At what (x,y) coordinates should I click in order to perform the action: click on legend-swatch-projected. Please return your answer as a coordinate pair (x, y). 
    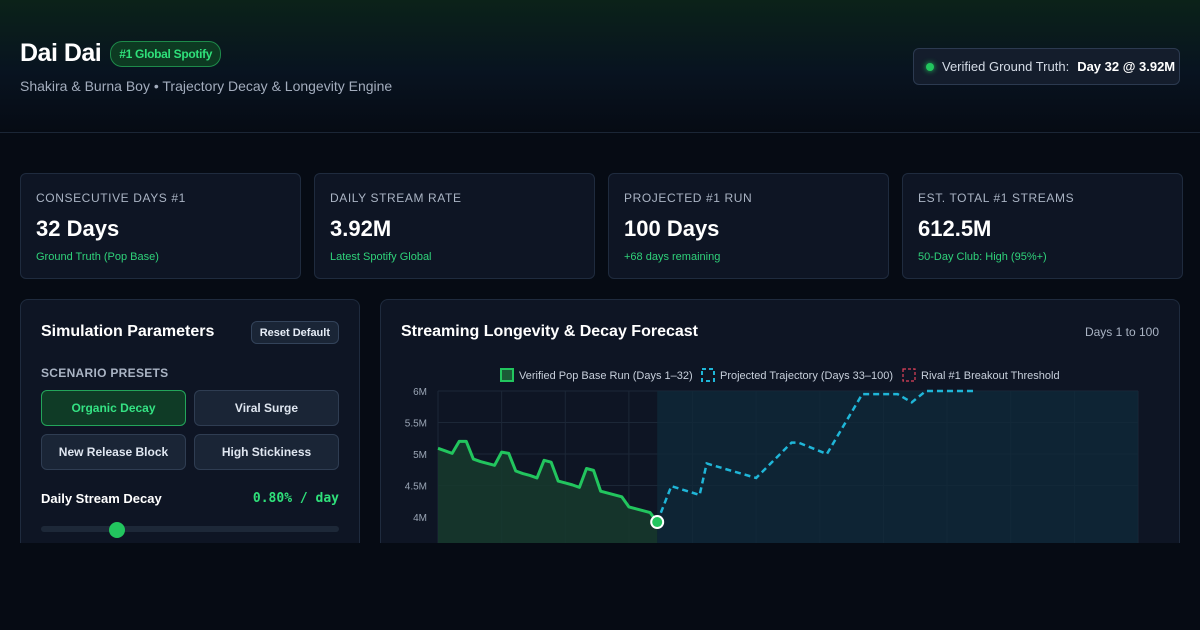
    Looking at the image, I should click on (708, 375).